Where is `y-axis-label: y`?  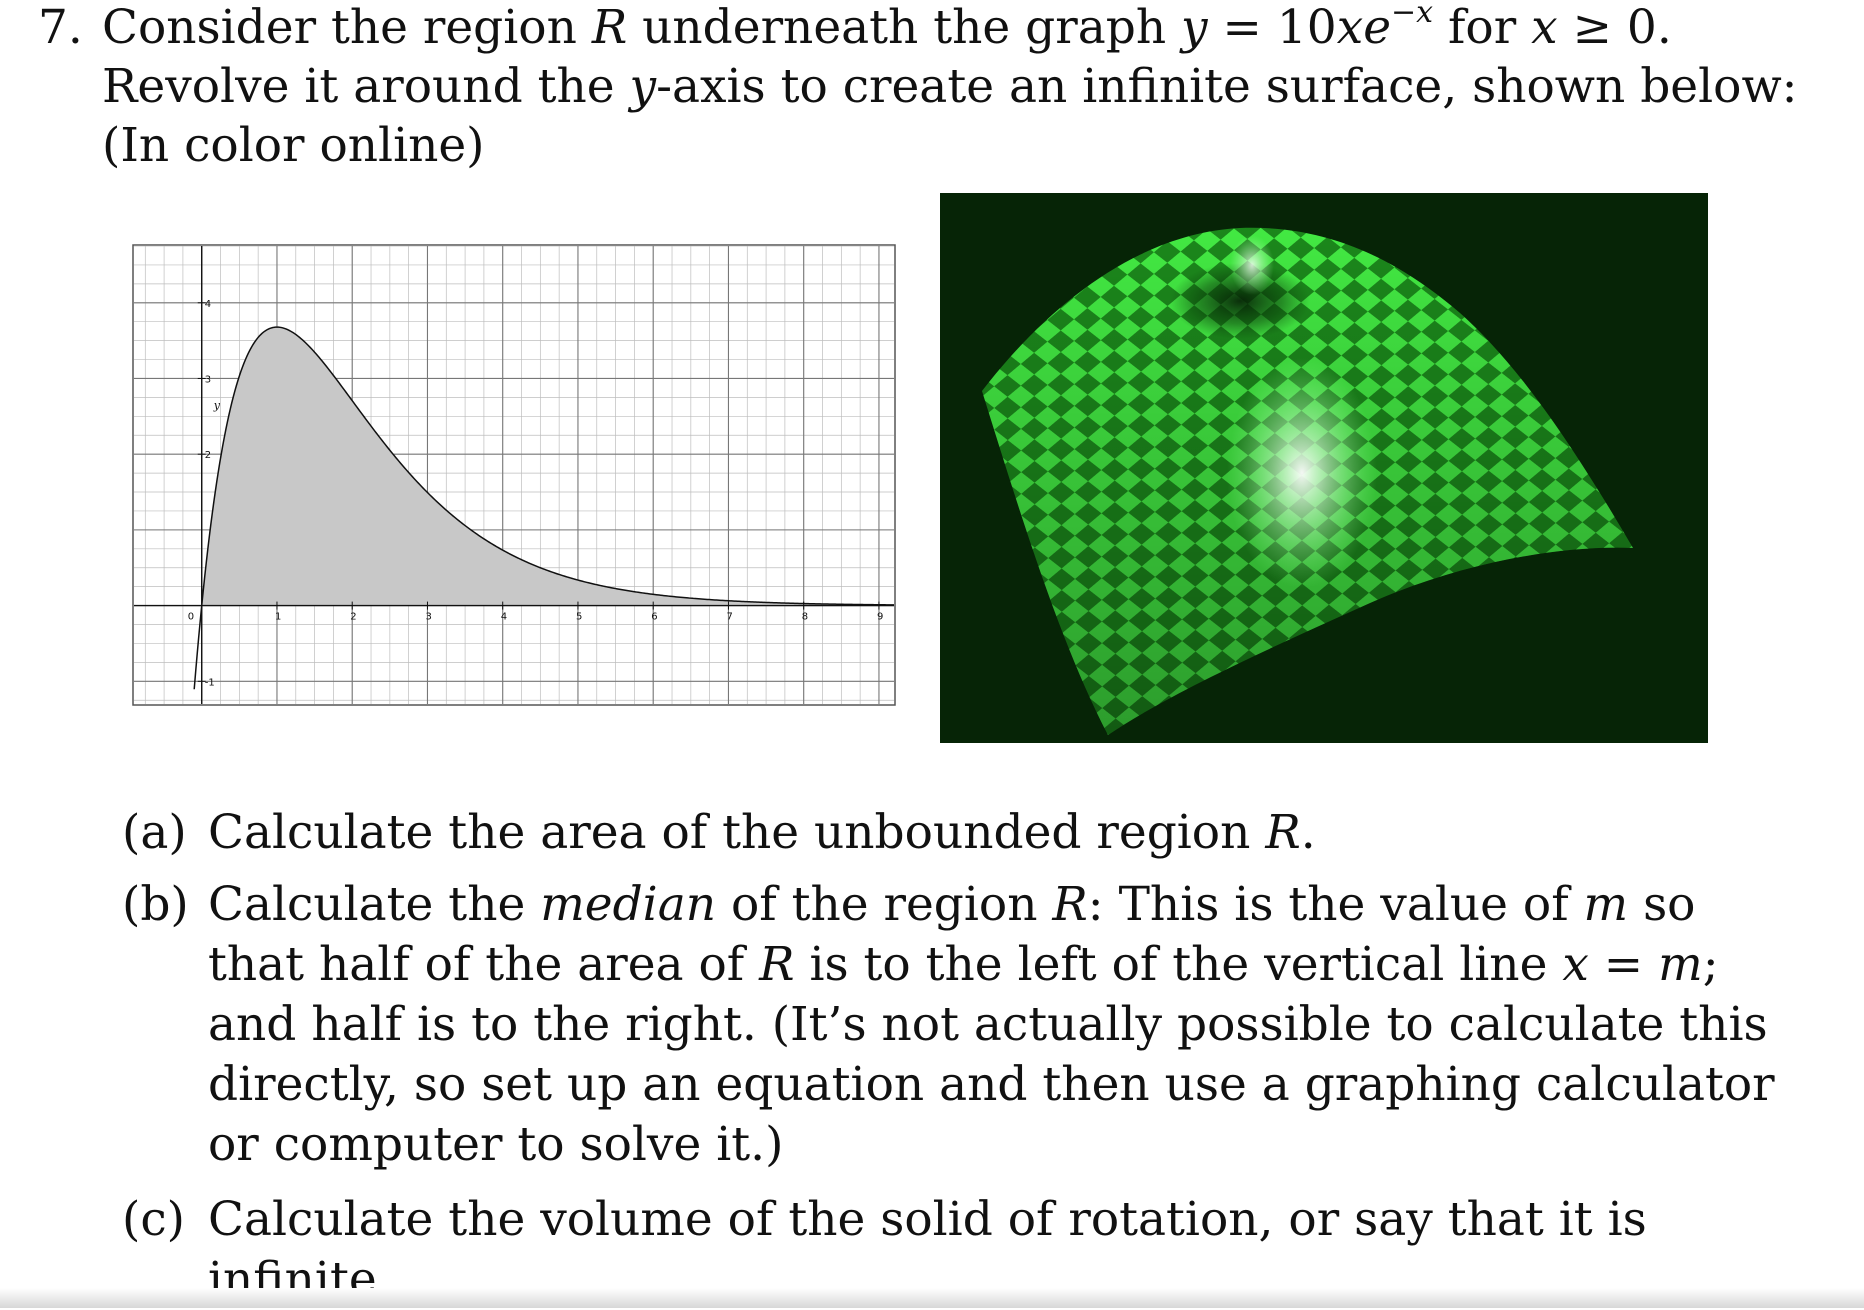 y-axis-label: y is located at coordinates (217, 405).